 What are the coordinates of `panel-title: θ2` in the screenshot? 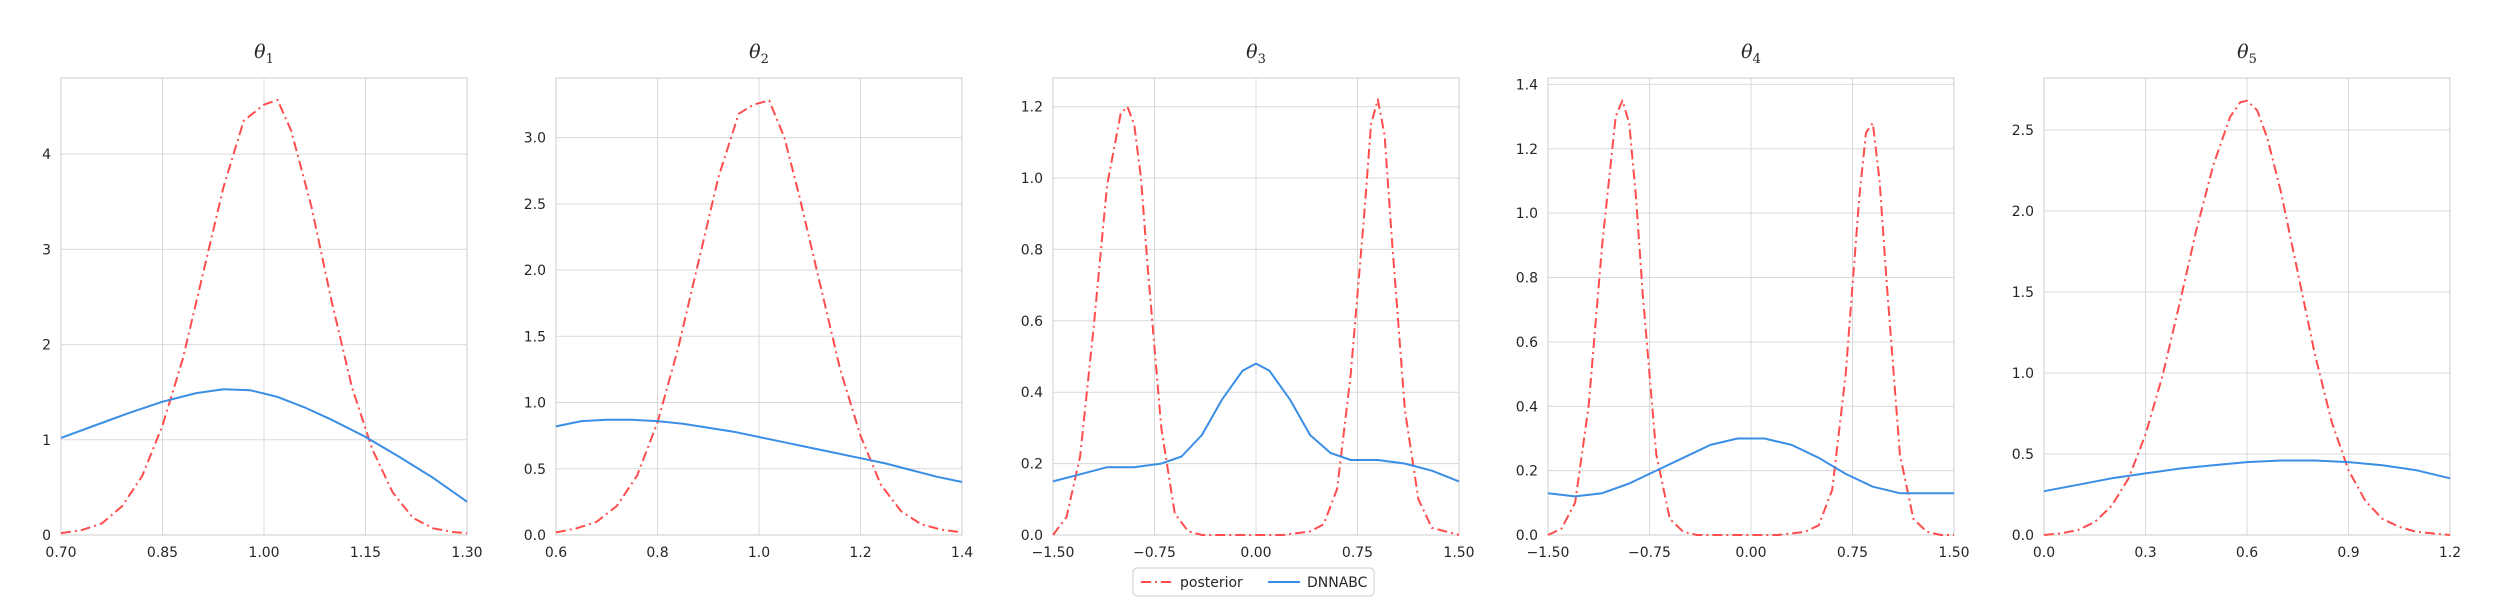 It's located at (759, 54).